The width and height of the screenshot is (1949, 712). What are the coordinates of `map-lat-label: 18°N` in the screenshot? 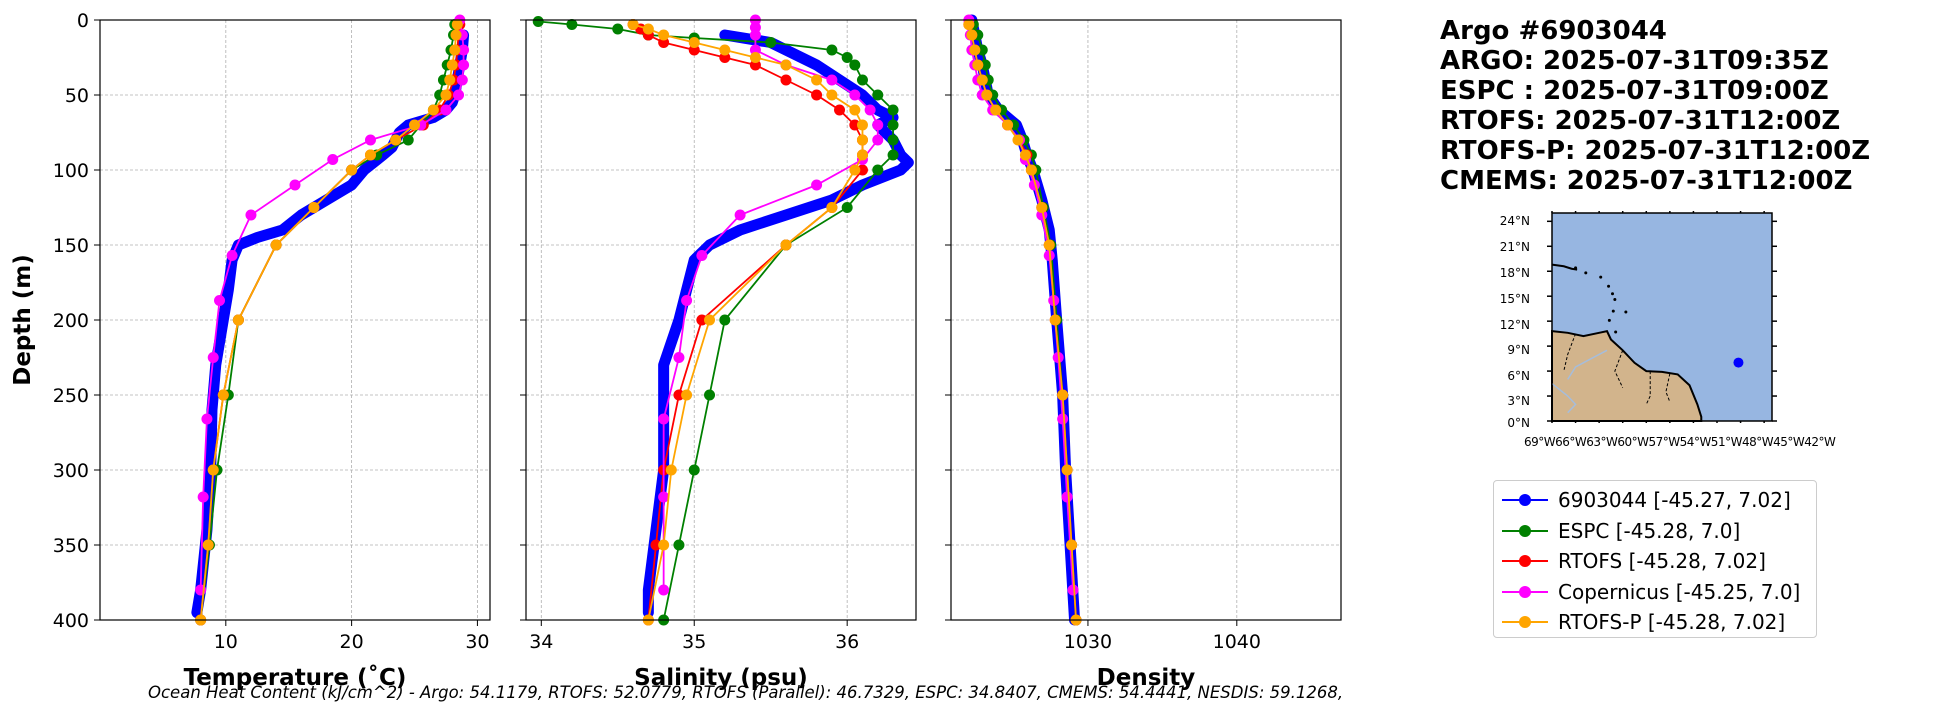 It's located at (1514, 273).